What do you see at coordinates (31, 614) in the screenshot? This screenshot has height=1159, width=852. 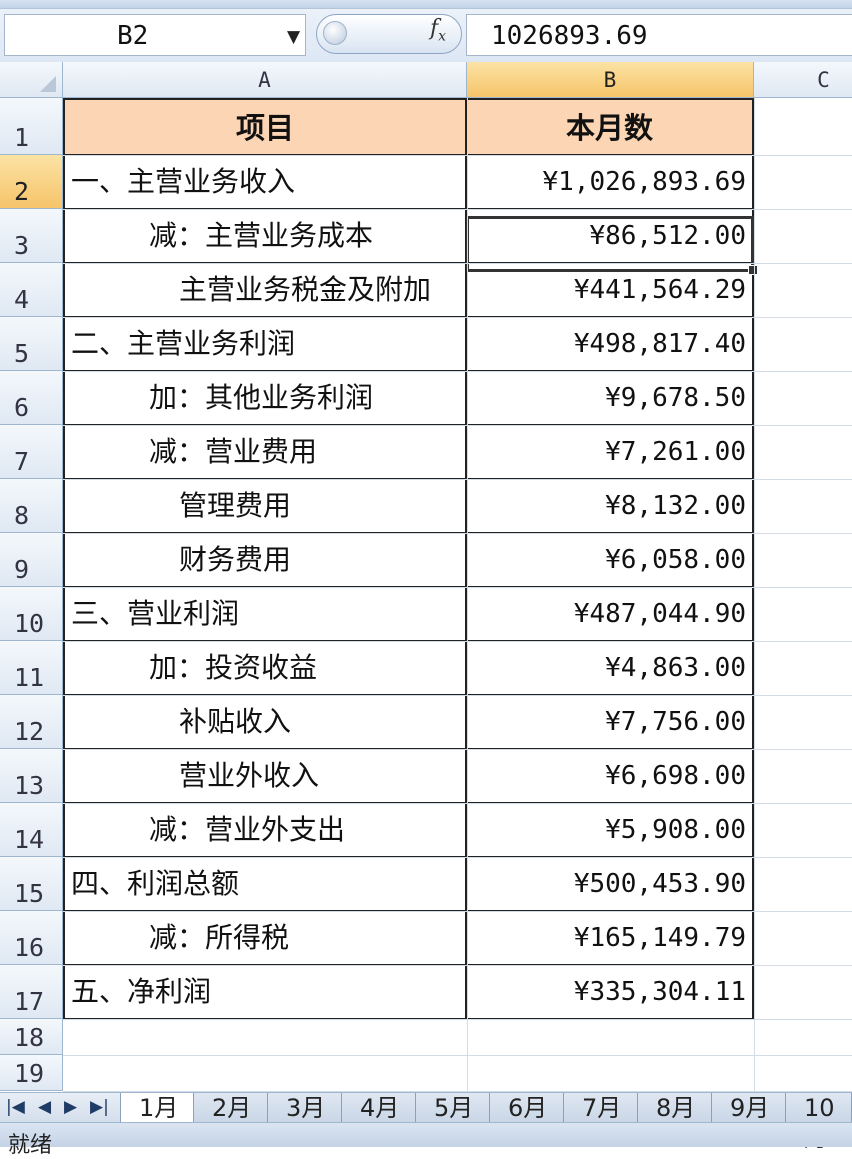 I see `row-header-10: 10` at bounding box center [31, 614].